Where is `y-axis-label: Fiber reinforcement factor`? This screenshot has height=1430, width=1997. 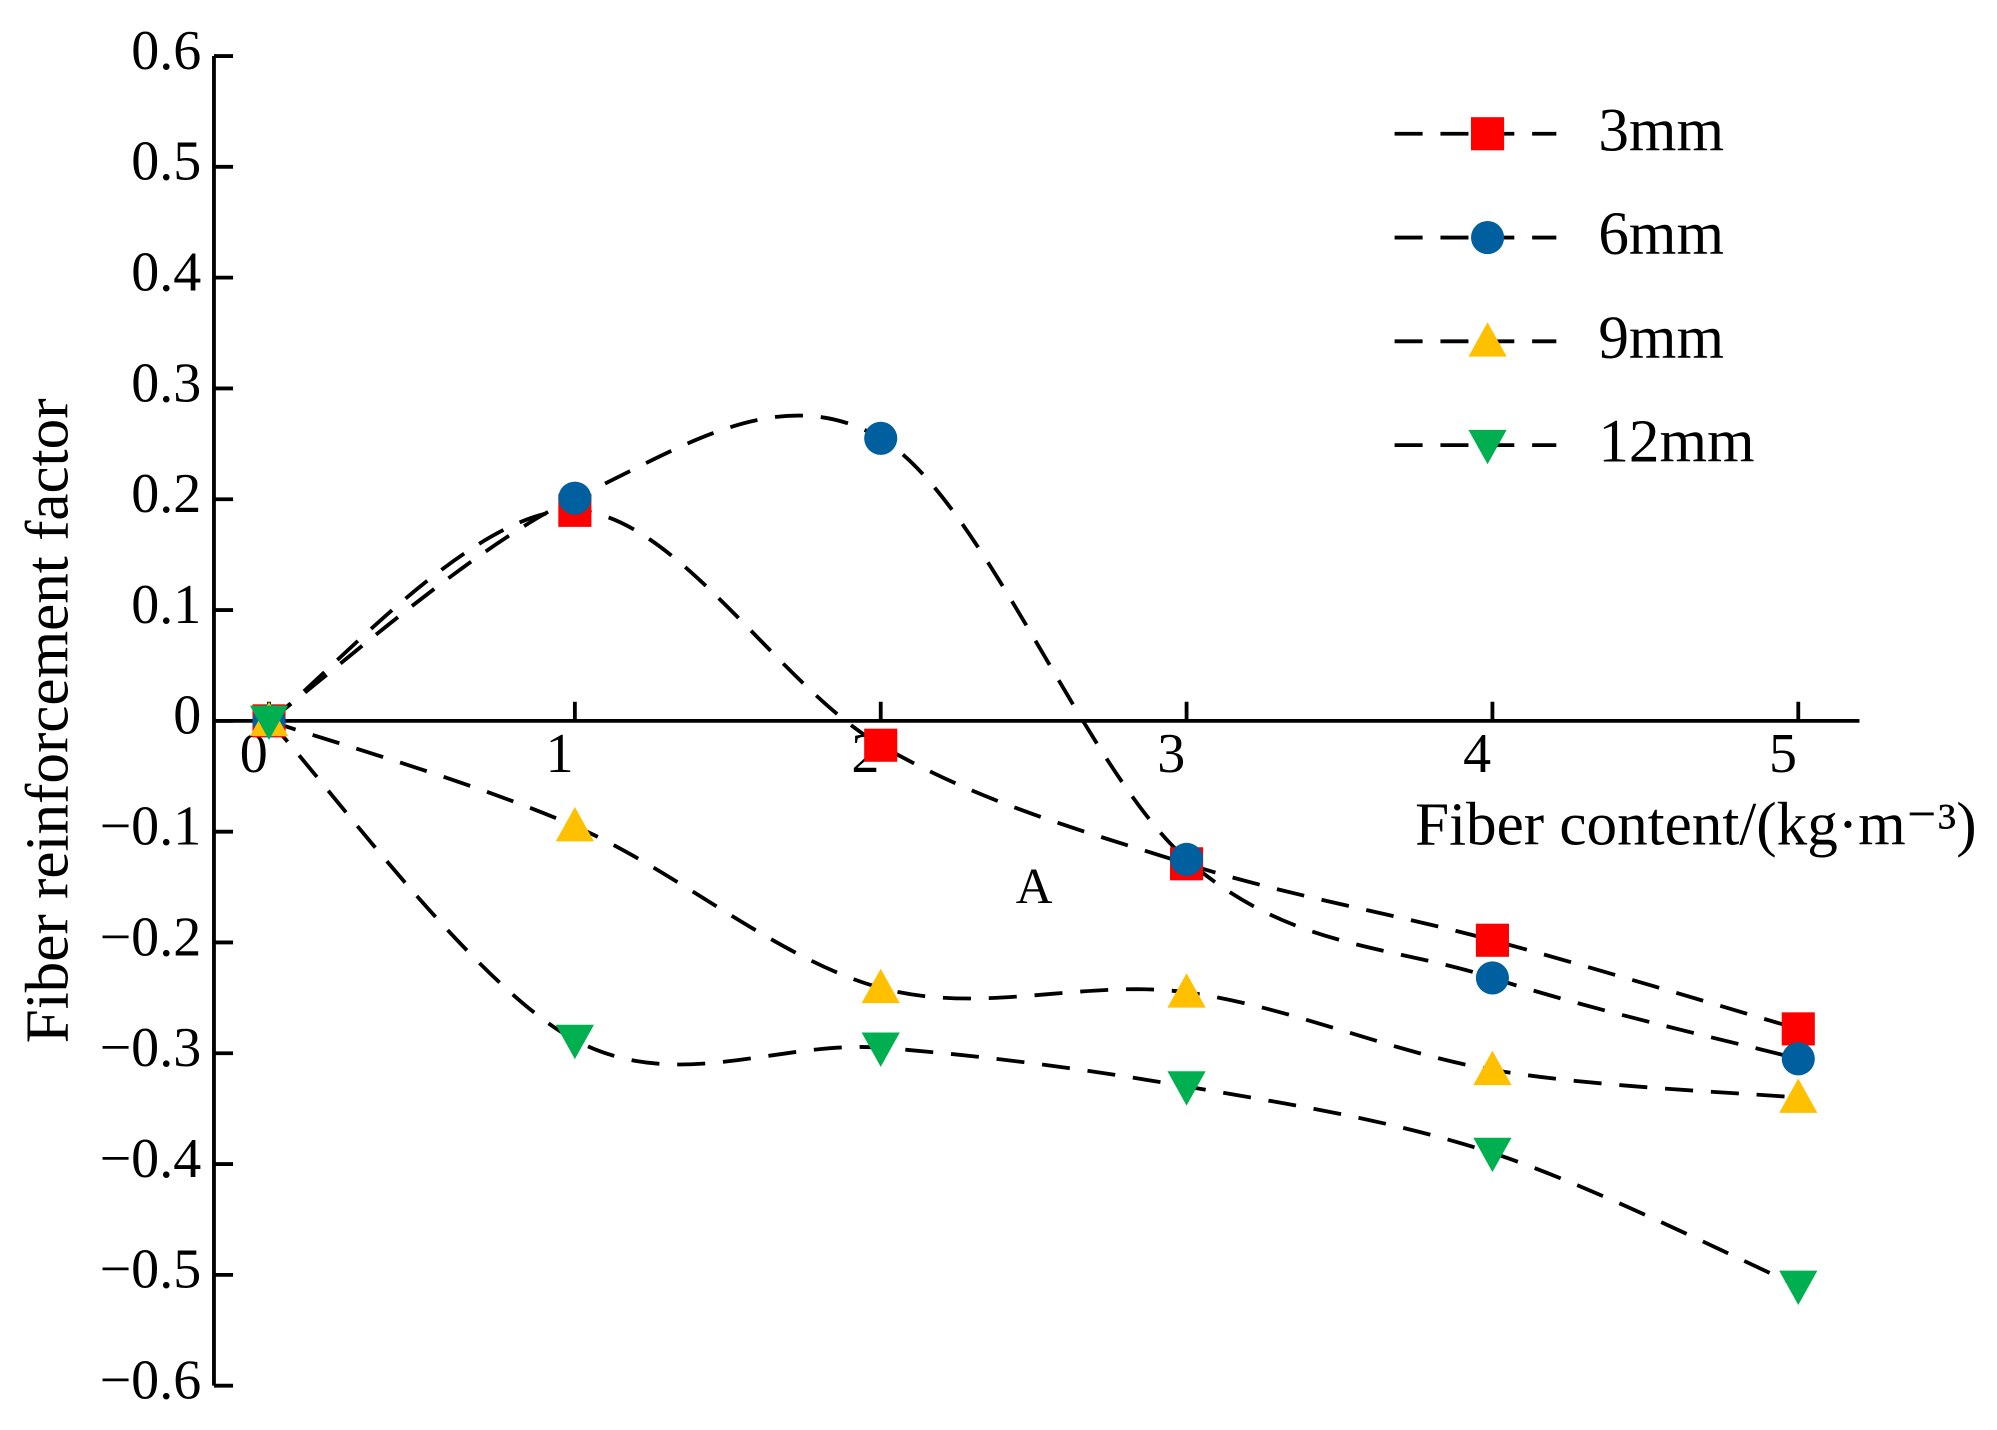 y-axis-label: Fiber reinforcement factor is located at coordinates (48, 720).